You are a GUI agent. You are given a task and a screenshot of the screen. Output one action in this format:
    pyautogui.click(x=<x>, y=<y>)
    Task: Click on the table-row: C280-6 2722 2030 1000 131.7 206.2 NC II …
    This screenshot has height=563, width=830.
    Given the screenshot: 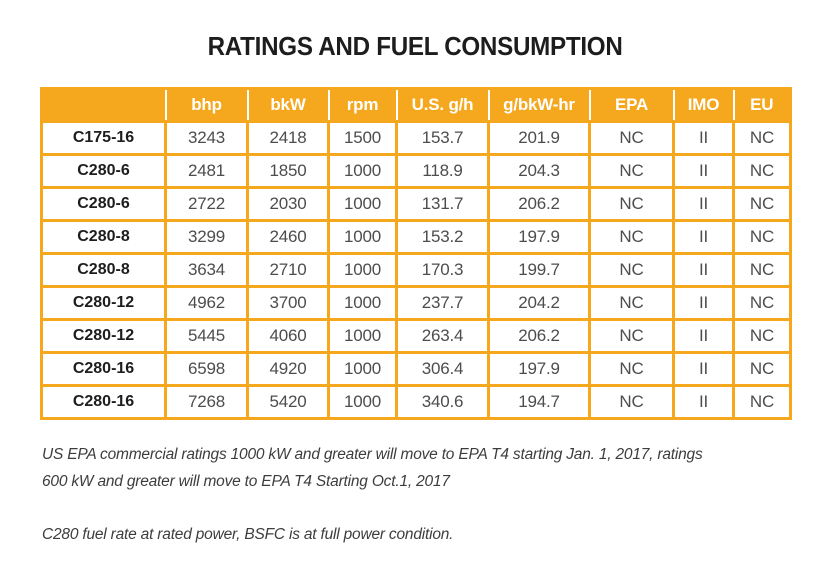 What is the action you would take?
    pyautogui.click(x=416, y=204)
    